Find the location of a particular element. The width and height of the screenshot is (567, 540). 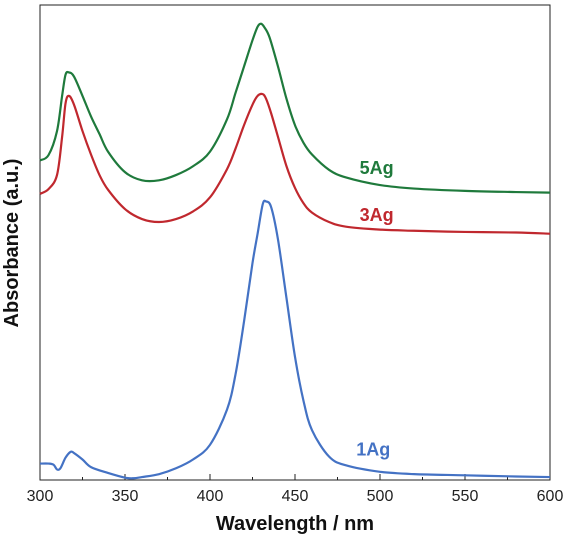

series-label-1ag: 1Ag is located at coordinates (373, 449).